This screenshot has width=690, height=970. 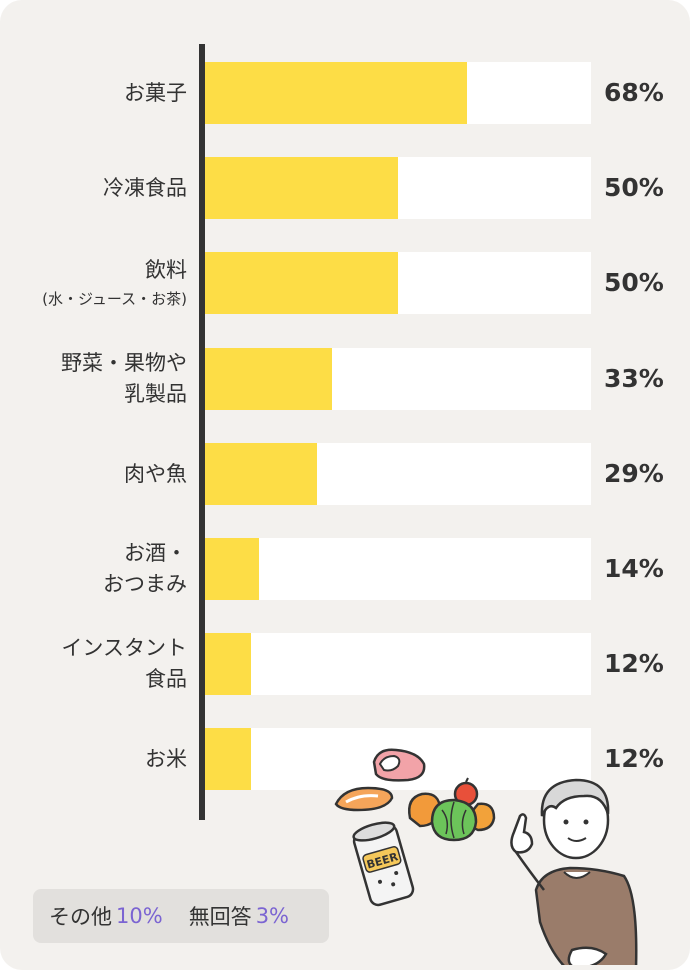 I want to click on no-answer-label: 無回答, so click(x=220, y=917).